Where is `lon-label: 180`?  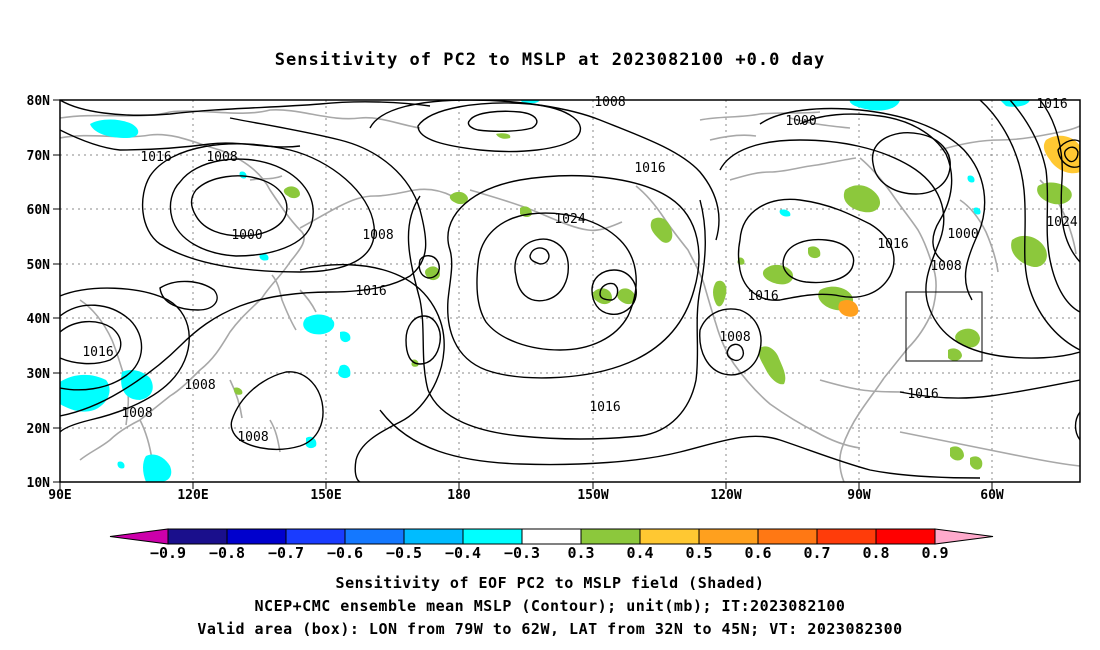 lon-label: 180 is located at coordinates (459, 495).